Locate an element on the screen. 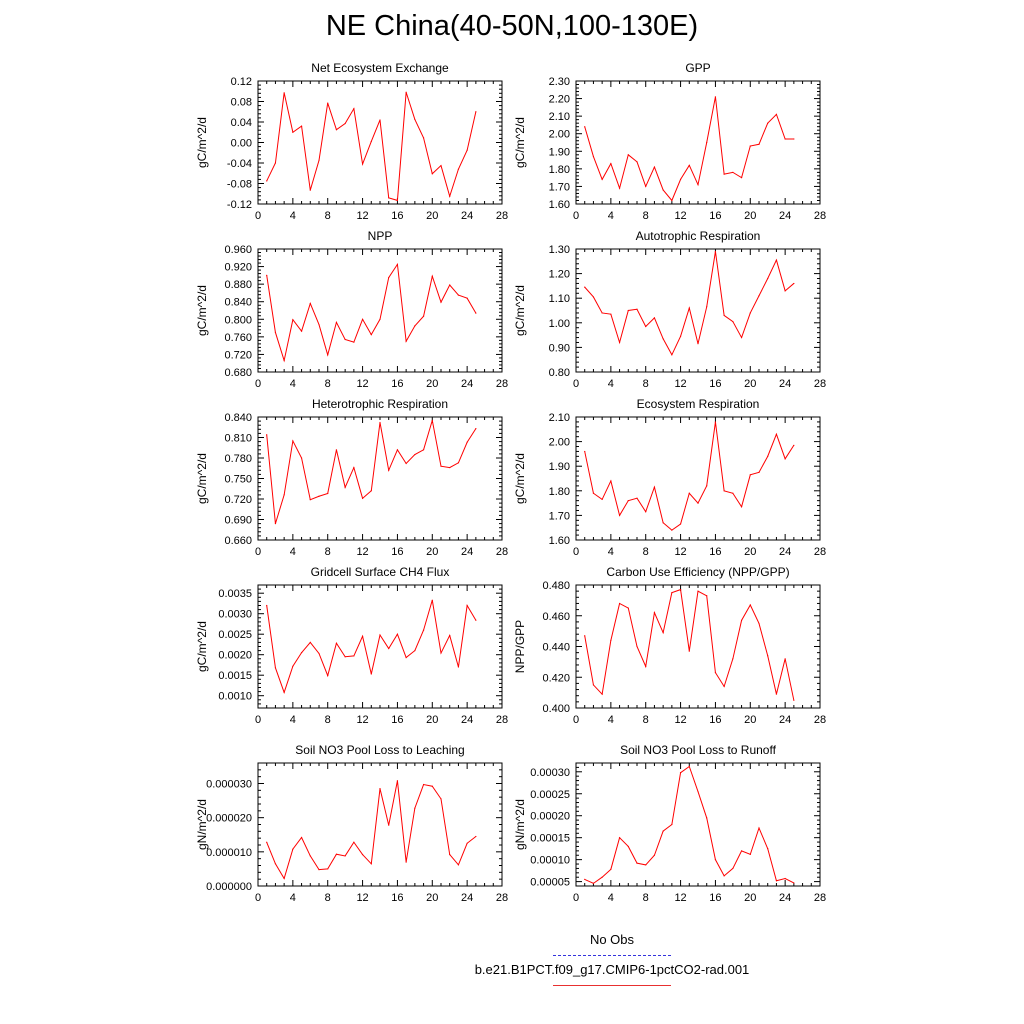  y-tick-label: 0.800 is located at coordinates (238, 320).